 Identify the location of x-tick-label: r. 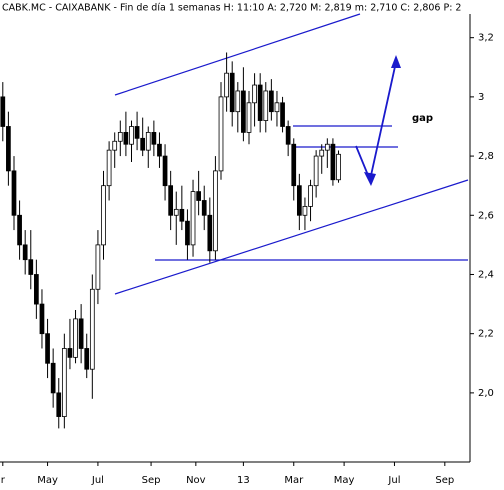
(3, 480).